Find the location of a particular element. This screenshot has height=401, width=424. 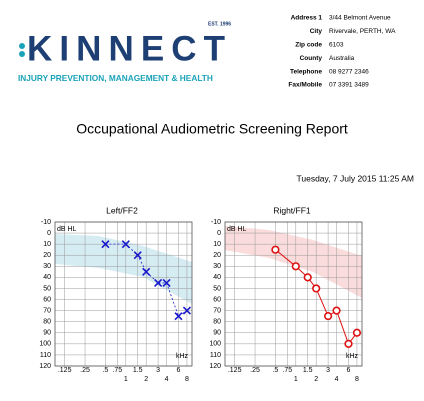

field-value: 3/44 Belmont Avenue is located at coordinates (360, 18).